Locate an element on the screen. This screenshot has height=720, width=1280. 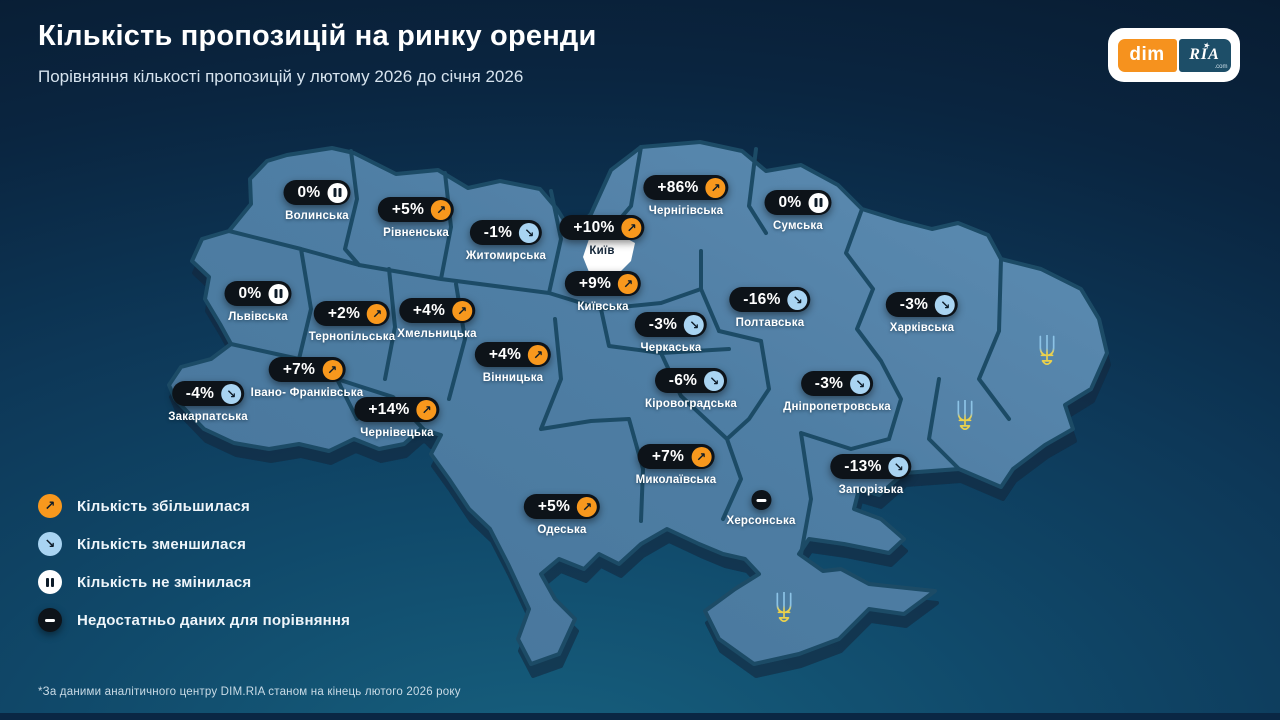
region-name: Полтавська is located at coordinates (770, 323).